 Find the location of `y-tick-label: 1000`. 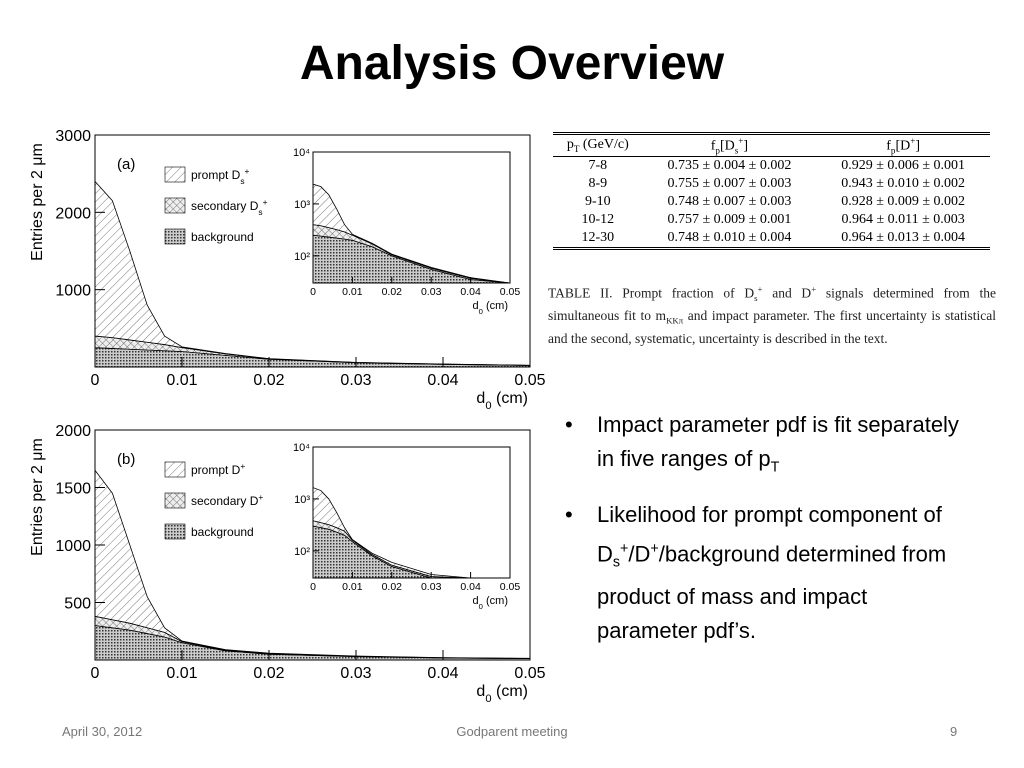

y-tick-label: 1000 is located at coordinates (73, 291).